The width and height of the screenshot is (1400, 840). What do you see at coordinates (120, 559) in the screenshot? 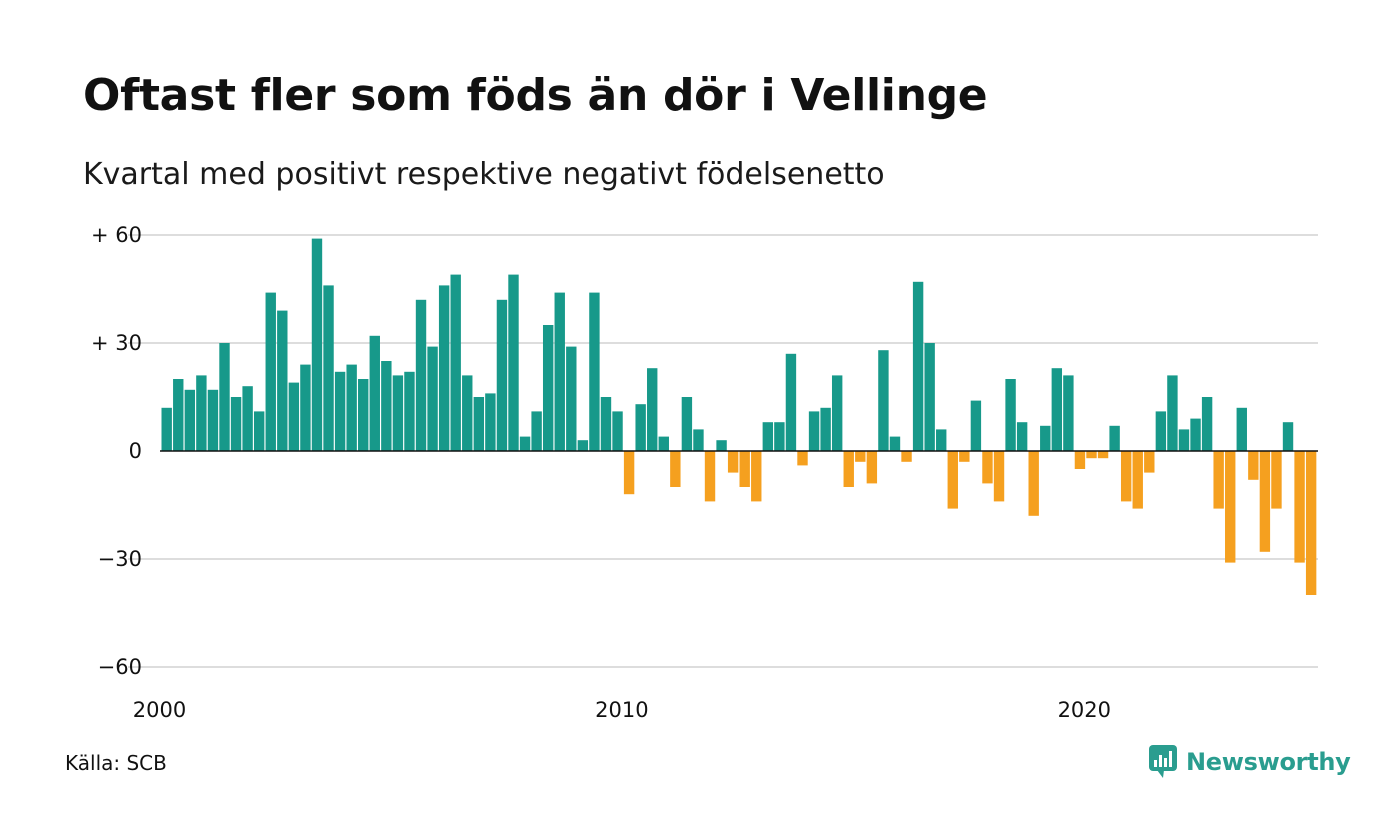
I see `y-tick-label: −30` at bounding box center [120, 559].